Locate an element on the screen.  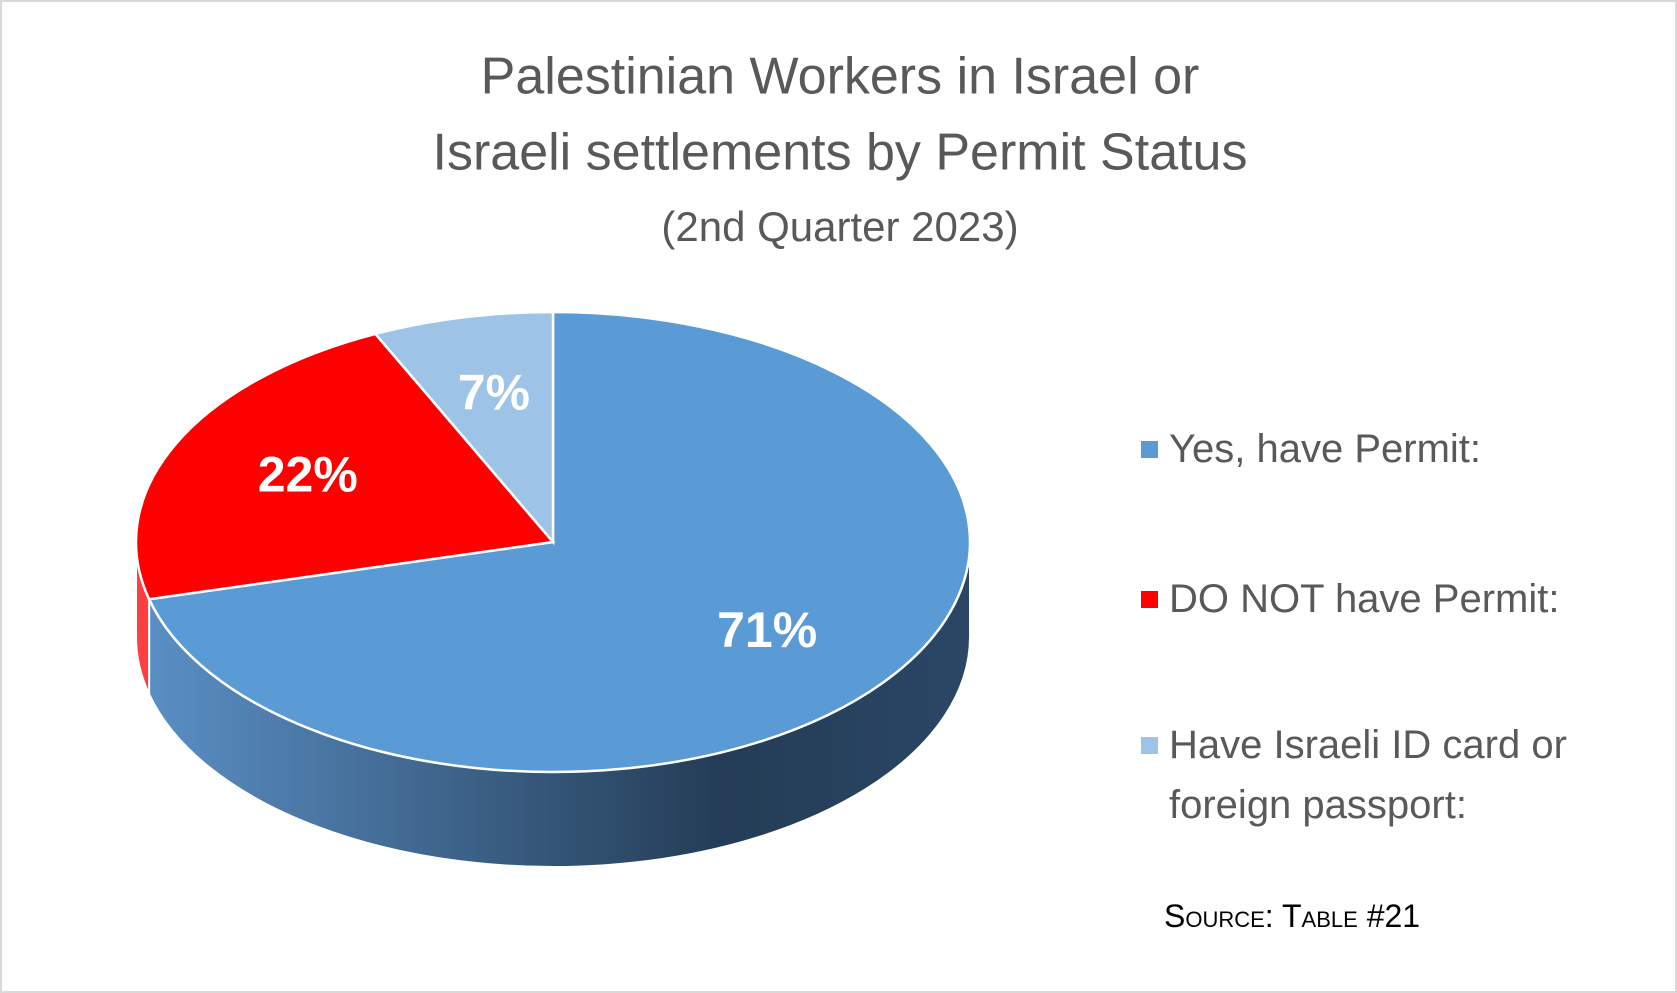
chart-title: Israeli settlements by Permit Status is located at coordinates (840, 153).